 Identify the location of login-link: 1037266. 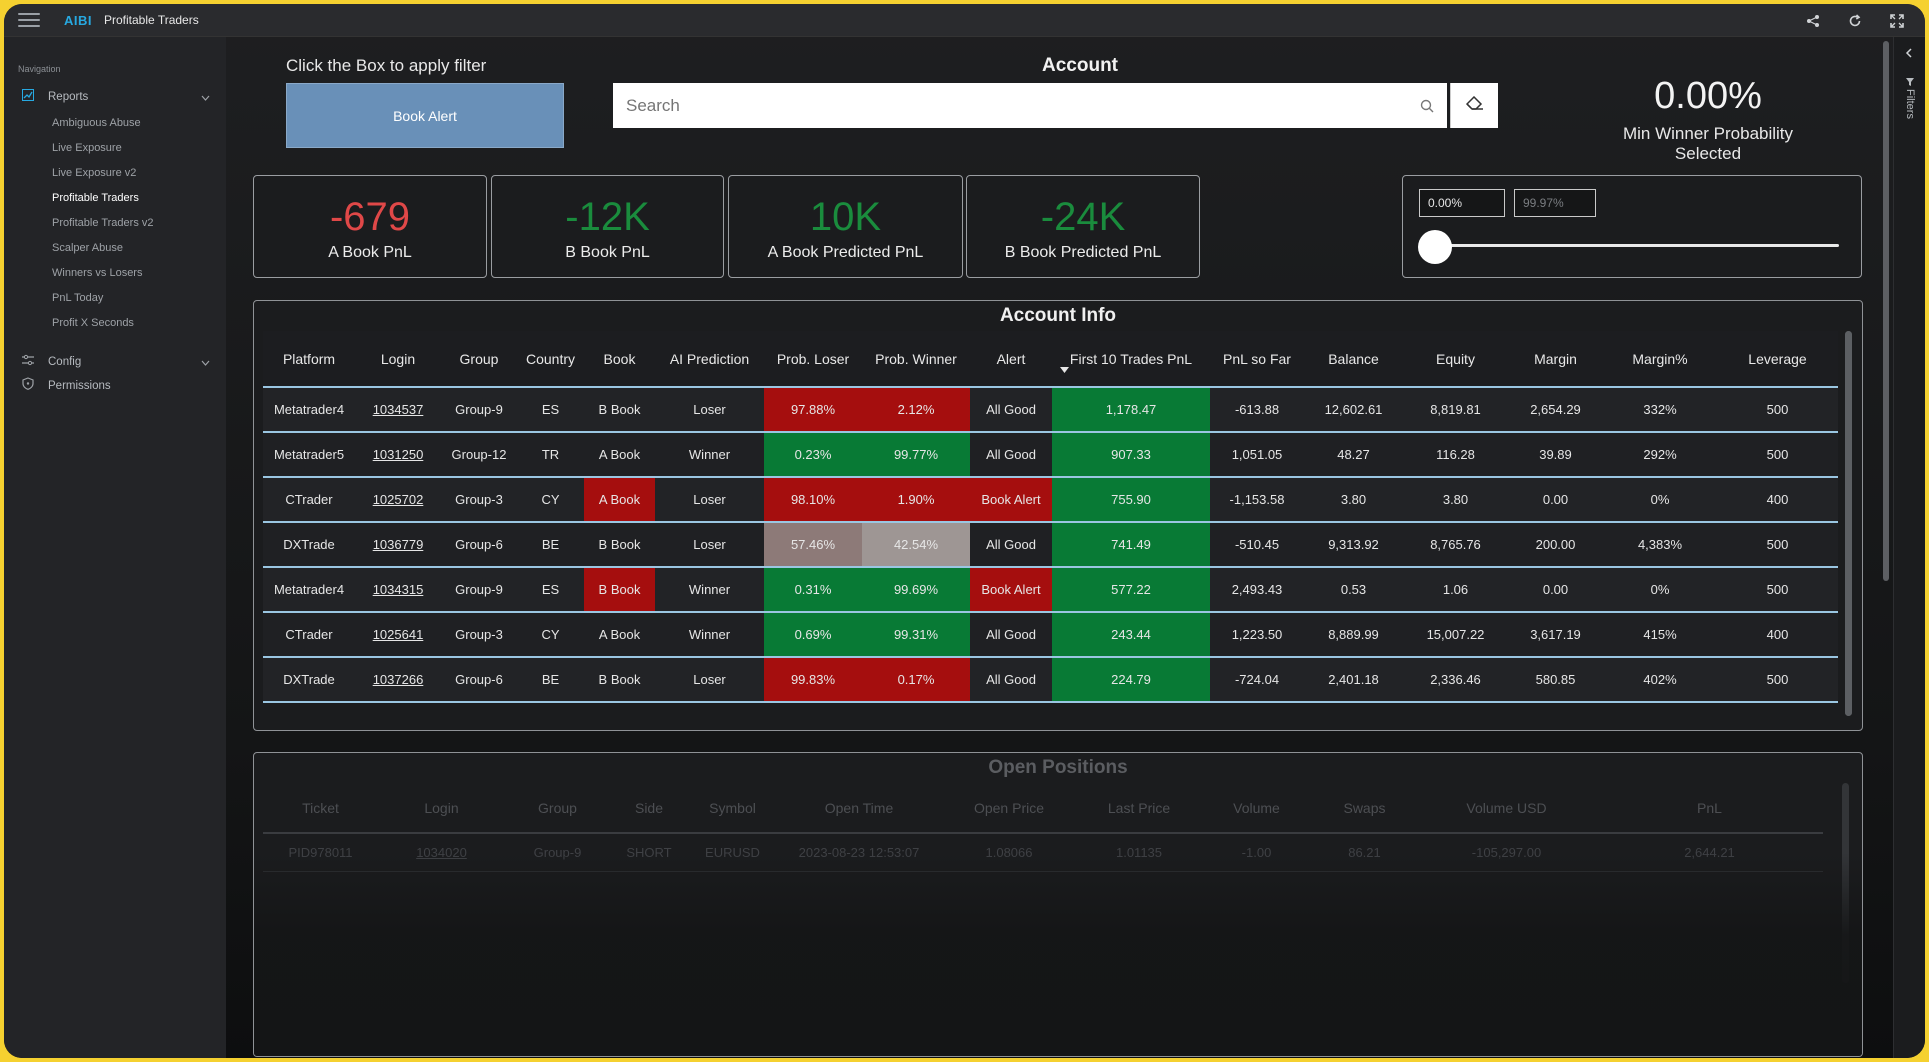
(398, 679).